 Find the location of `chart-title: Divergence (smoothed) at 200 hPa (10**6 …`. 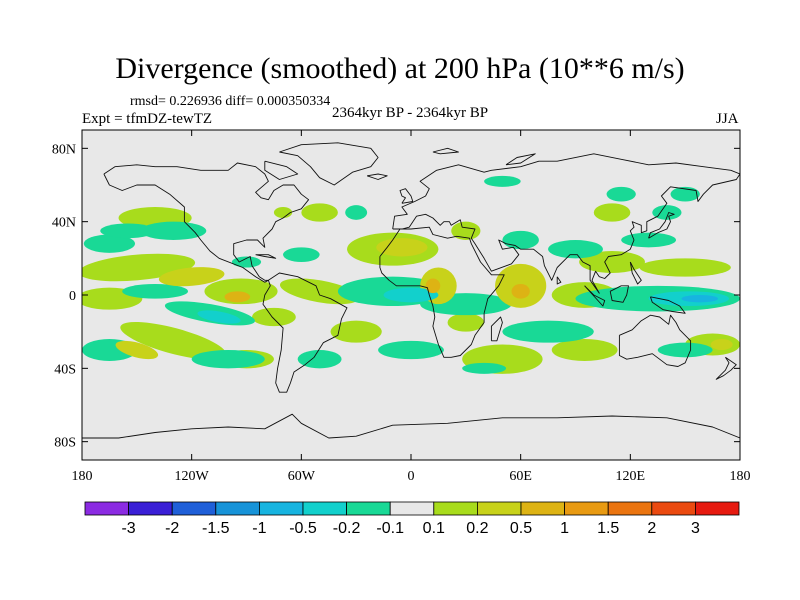

chart-title: Divergence (smoothed) at 200 hPa (10**6 … is located at coordinates (400, 68).